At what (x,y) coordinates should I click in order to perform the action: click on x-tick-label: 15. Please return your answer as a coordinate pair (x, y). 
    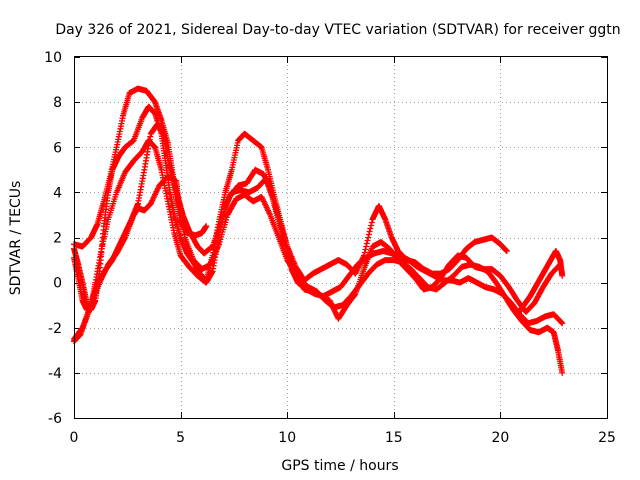
    Looking at the image, I should click on (394, 438).